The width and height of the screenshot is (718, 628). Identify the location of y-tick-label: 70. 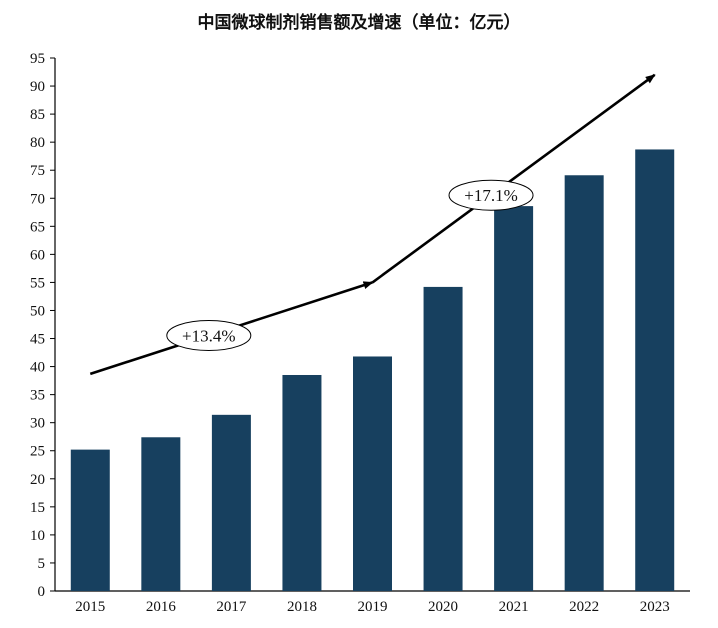
(37, 199).